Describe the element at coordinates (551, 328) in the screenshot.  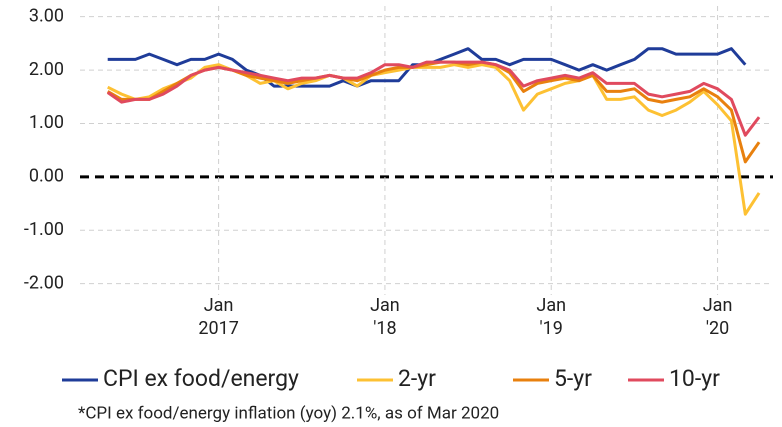
I see `x-tick-label: '19` at that location.